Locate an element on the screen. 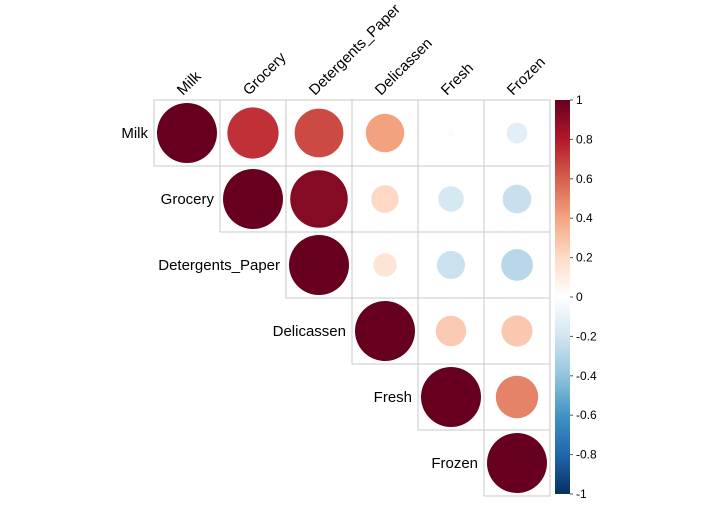 Image resolution: width=710 pixels, height=506 pixels. row-label-fresh: Fresh is located at coordinates (393, 397).